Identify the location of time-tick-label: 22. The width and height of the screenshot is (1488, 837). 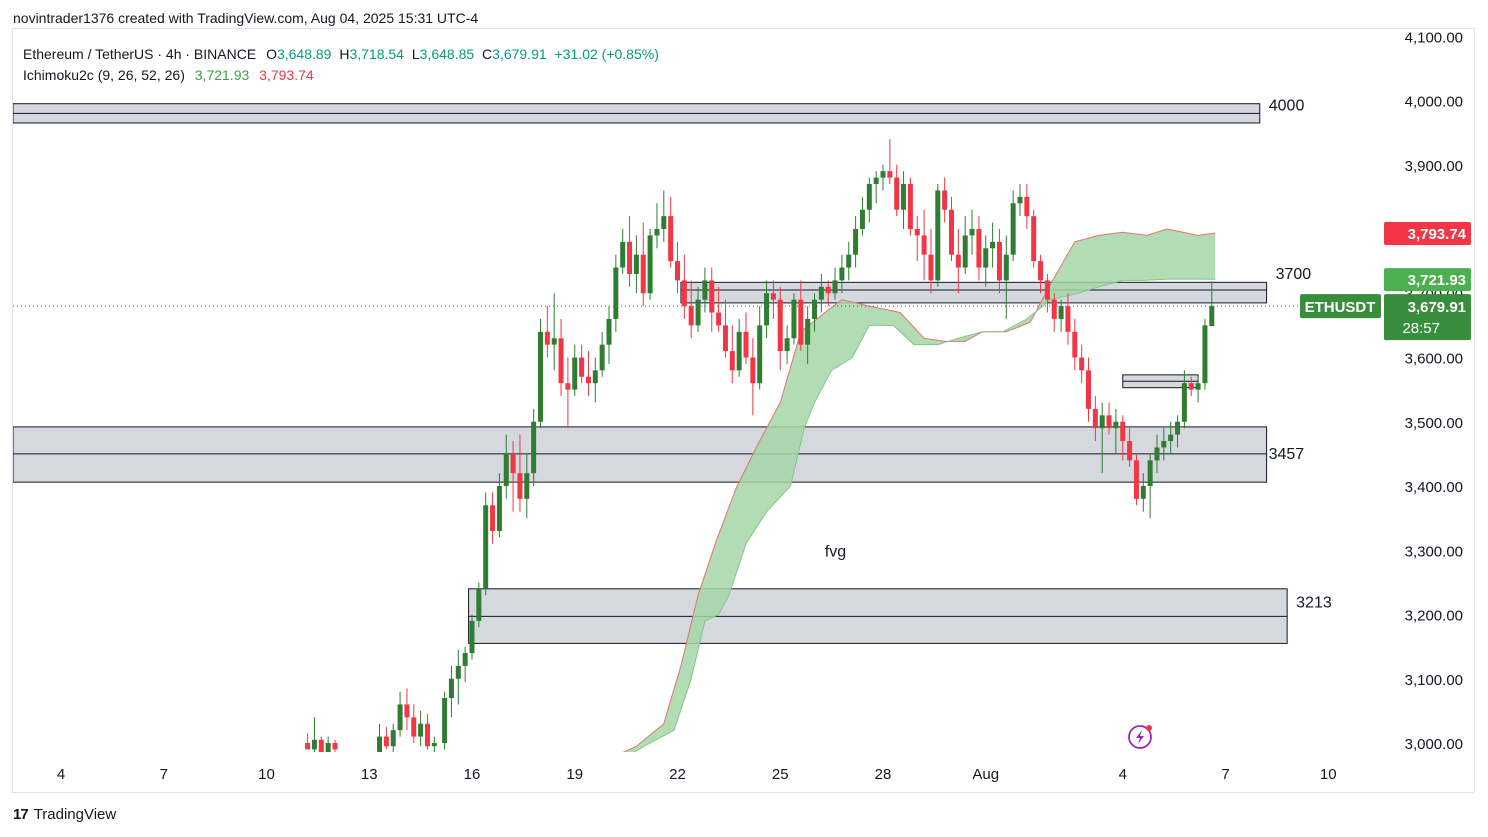
(677, 774).